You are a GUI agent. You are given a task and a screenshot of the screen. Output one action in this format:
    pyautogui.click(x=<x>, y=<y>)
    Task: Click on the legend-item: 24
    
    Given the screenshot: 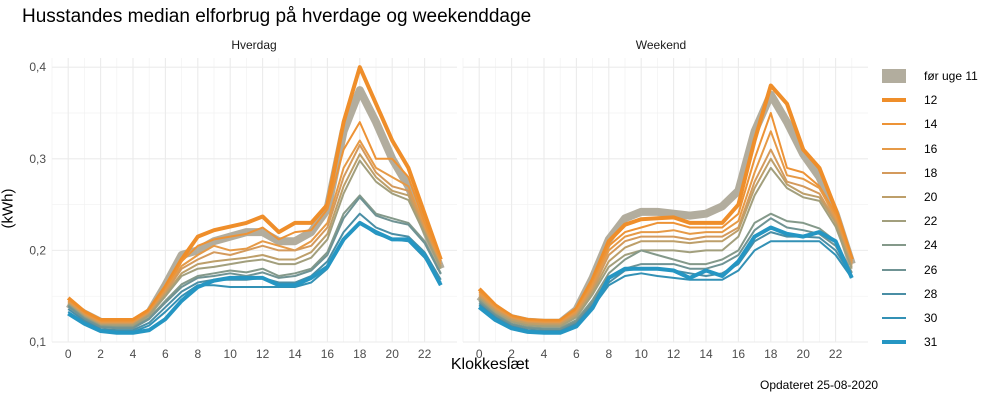 What is the action you would take?
    pyautogui.click(x=929, y=245)
    